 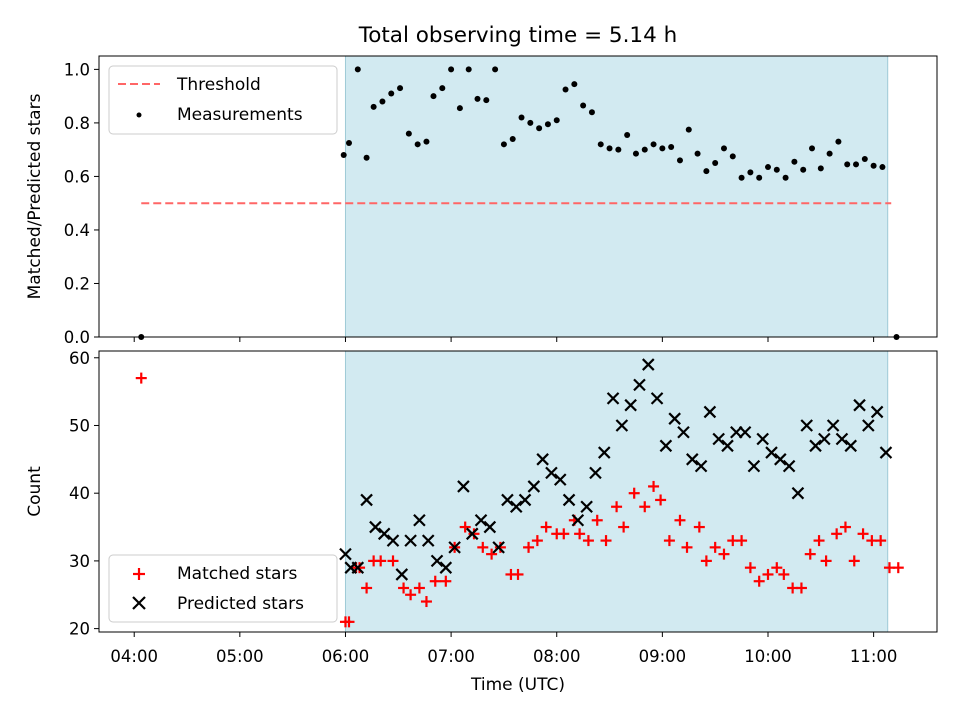 I want to click on bottom-y-axis: 20 30 40 50 60, so click(x=84, y=494).